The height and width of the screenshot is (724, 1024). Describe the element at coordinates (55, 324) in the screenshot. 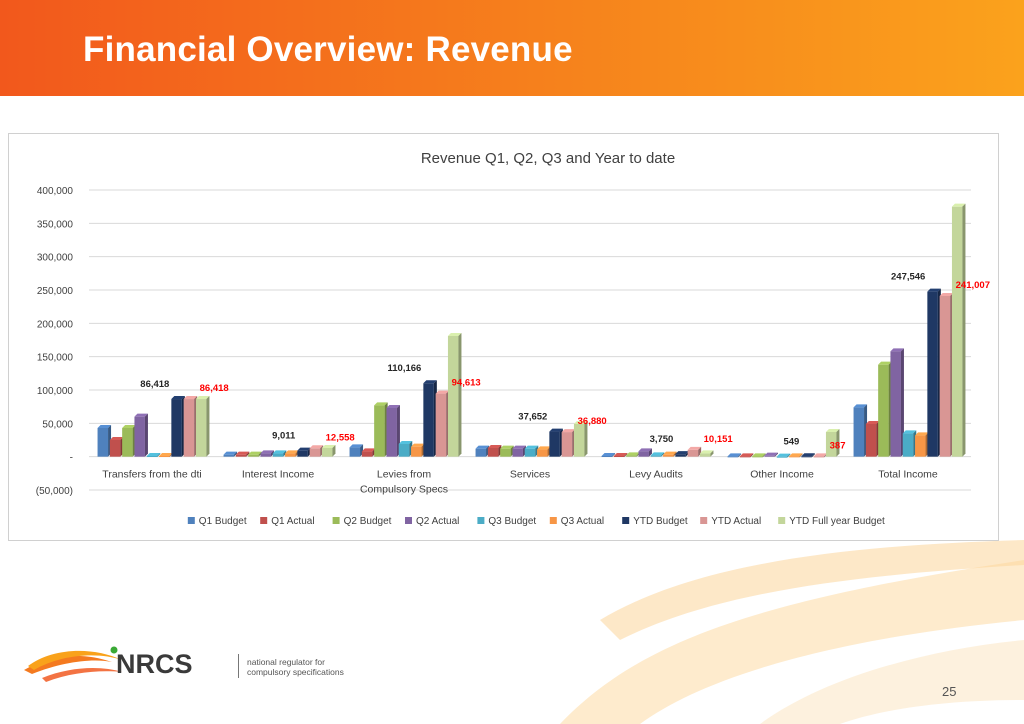

I see `y-tick-label: 200,000` at that location.